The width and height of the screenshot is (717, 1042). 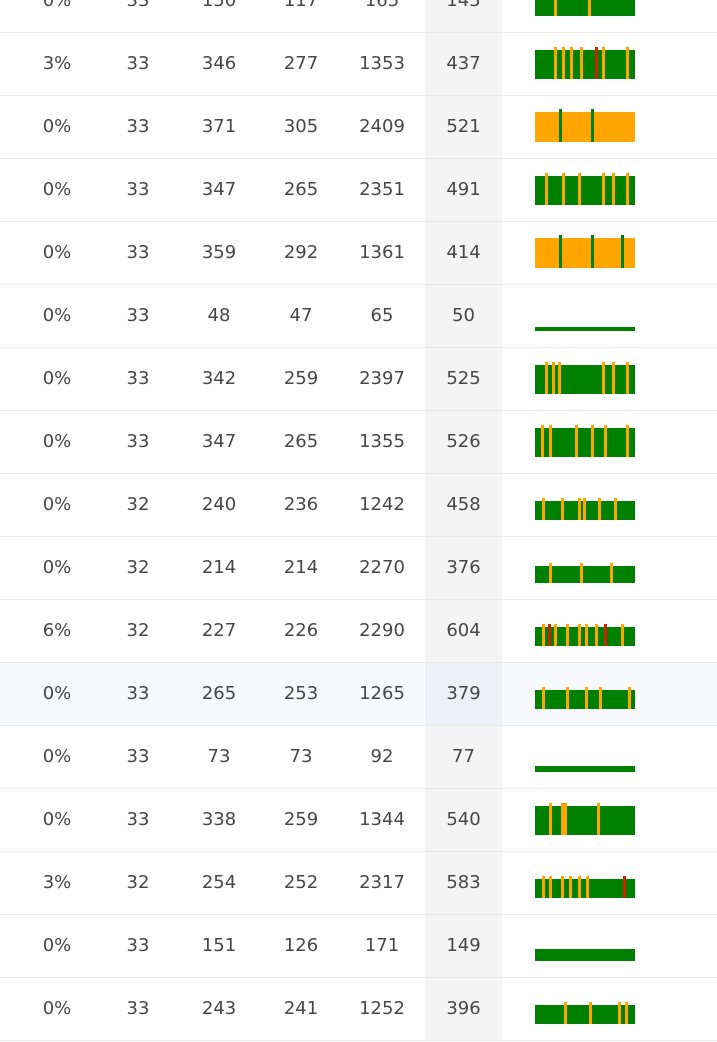 I want to click on last-latency-cell: 254, so click(x=219, y=882).